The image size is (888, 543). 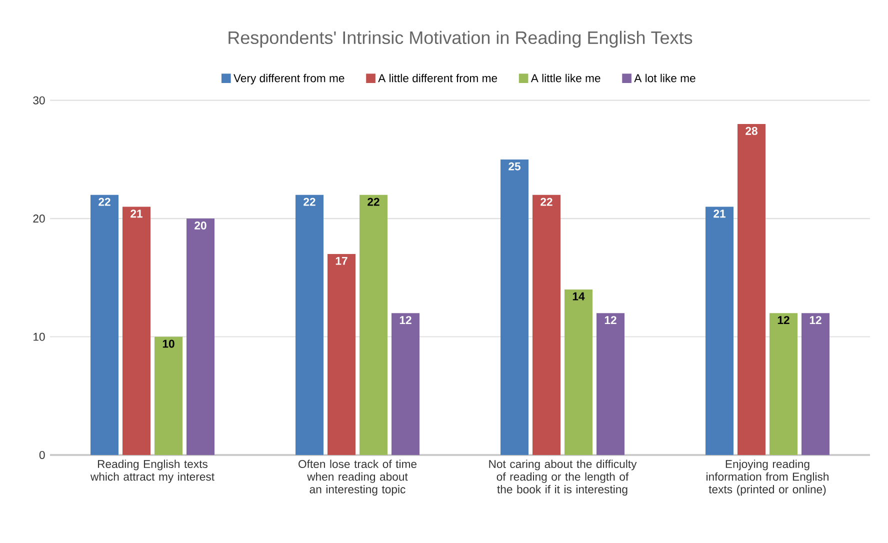 I want to click on x-tick-label: Reading English texts which attract my interest, so click(x=152, y=471).